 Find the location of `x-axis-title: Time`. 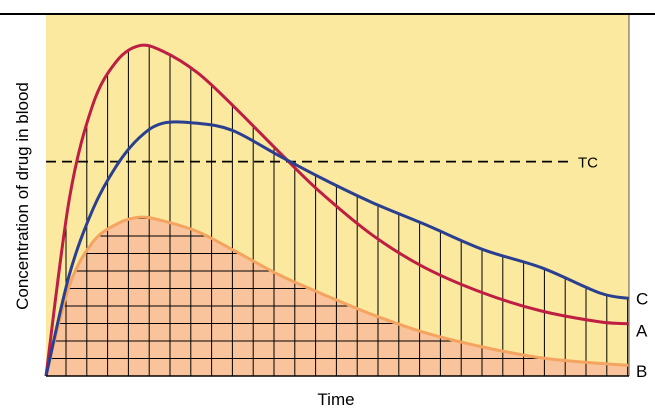

x-axis-title: Time is located at coordinates (335, 399).